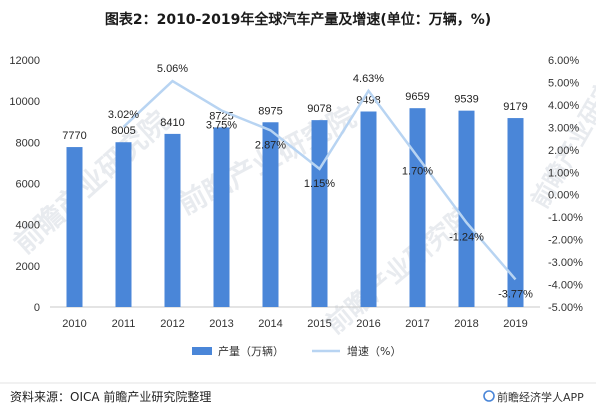 Image resolution: width=596 pixels, height=414 pixels. What do you see at coordinates (270, 145) in the screenshot?
I see `line-value-label: 2.87%` at bounding box center [270, 145].